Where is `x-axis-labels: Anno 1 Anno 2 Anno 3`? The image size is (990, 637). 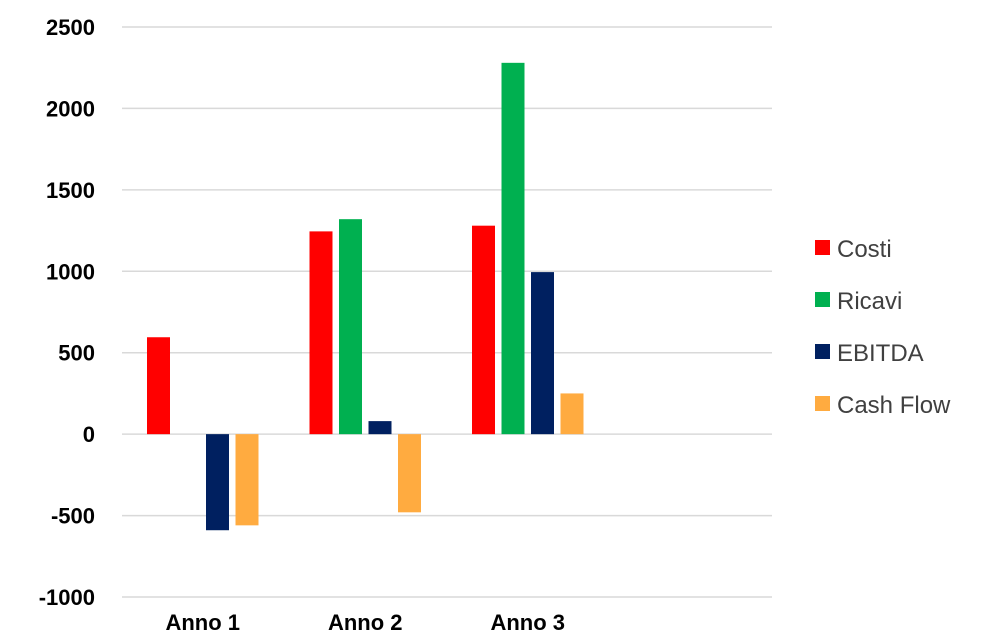 x-axis-labels: Anno 1 Anno 2 Anno 3 is located at coordinates (365, 622).